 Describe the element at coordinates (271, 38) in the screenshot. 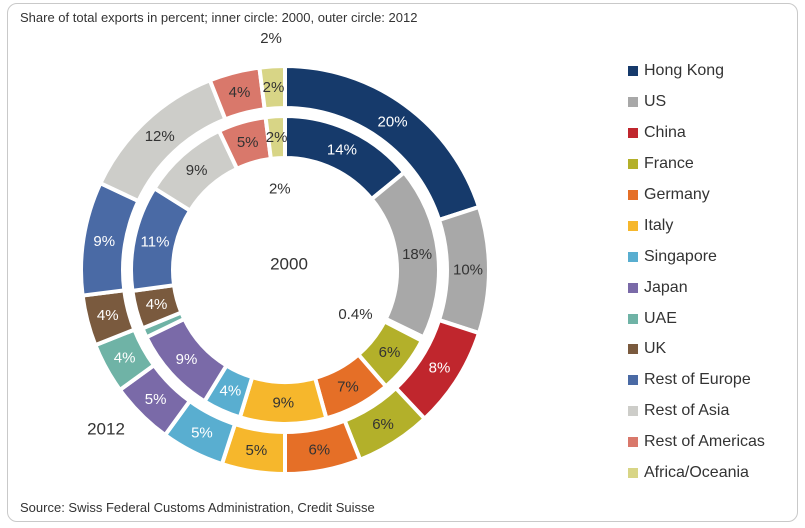

I see `outer-extra-label: 2%` at that location.